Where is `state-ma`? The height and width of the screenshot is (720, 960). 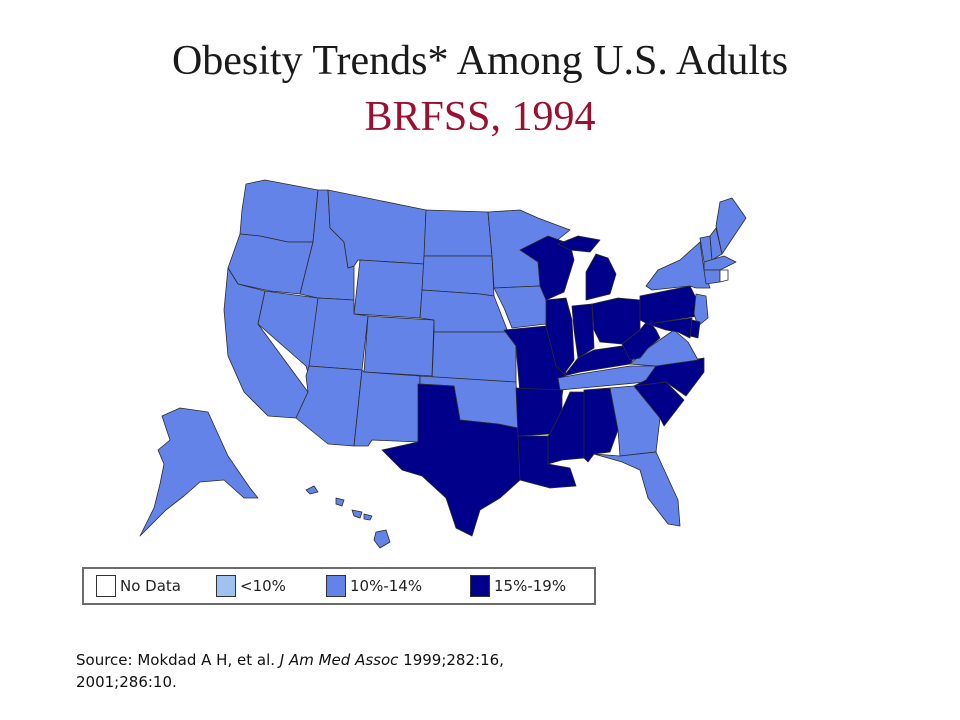
state-ma is located at coordinates (720, 263).